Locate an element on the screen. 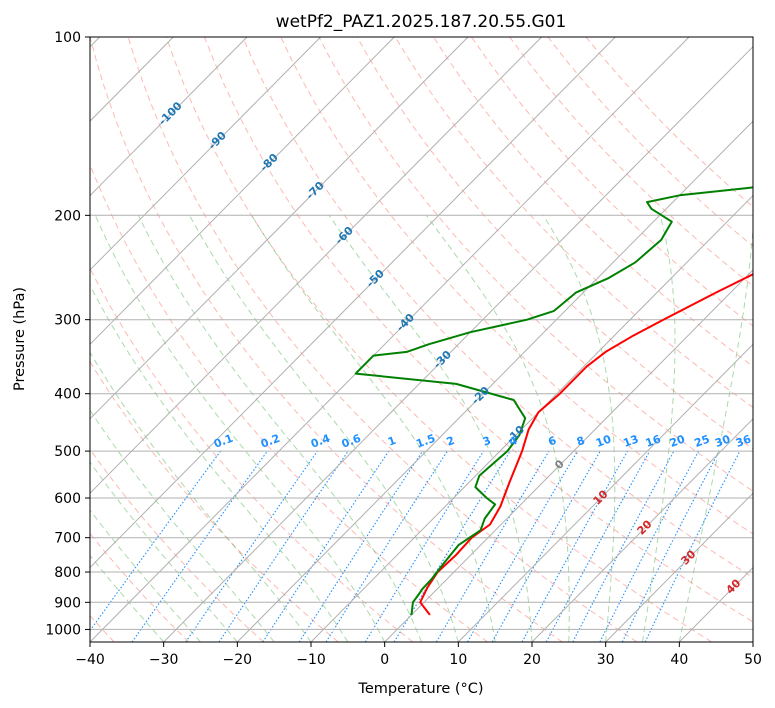  y-tick-label: 700 is located at coordinates (67, 539).